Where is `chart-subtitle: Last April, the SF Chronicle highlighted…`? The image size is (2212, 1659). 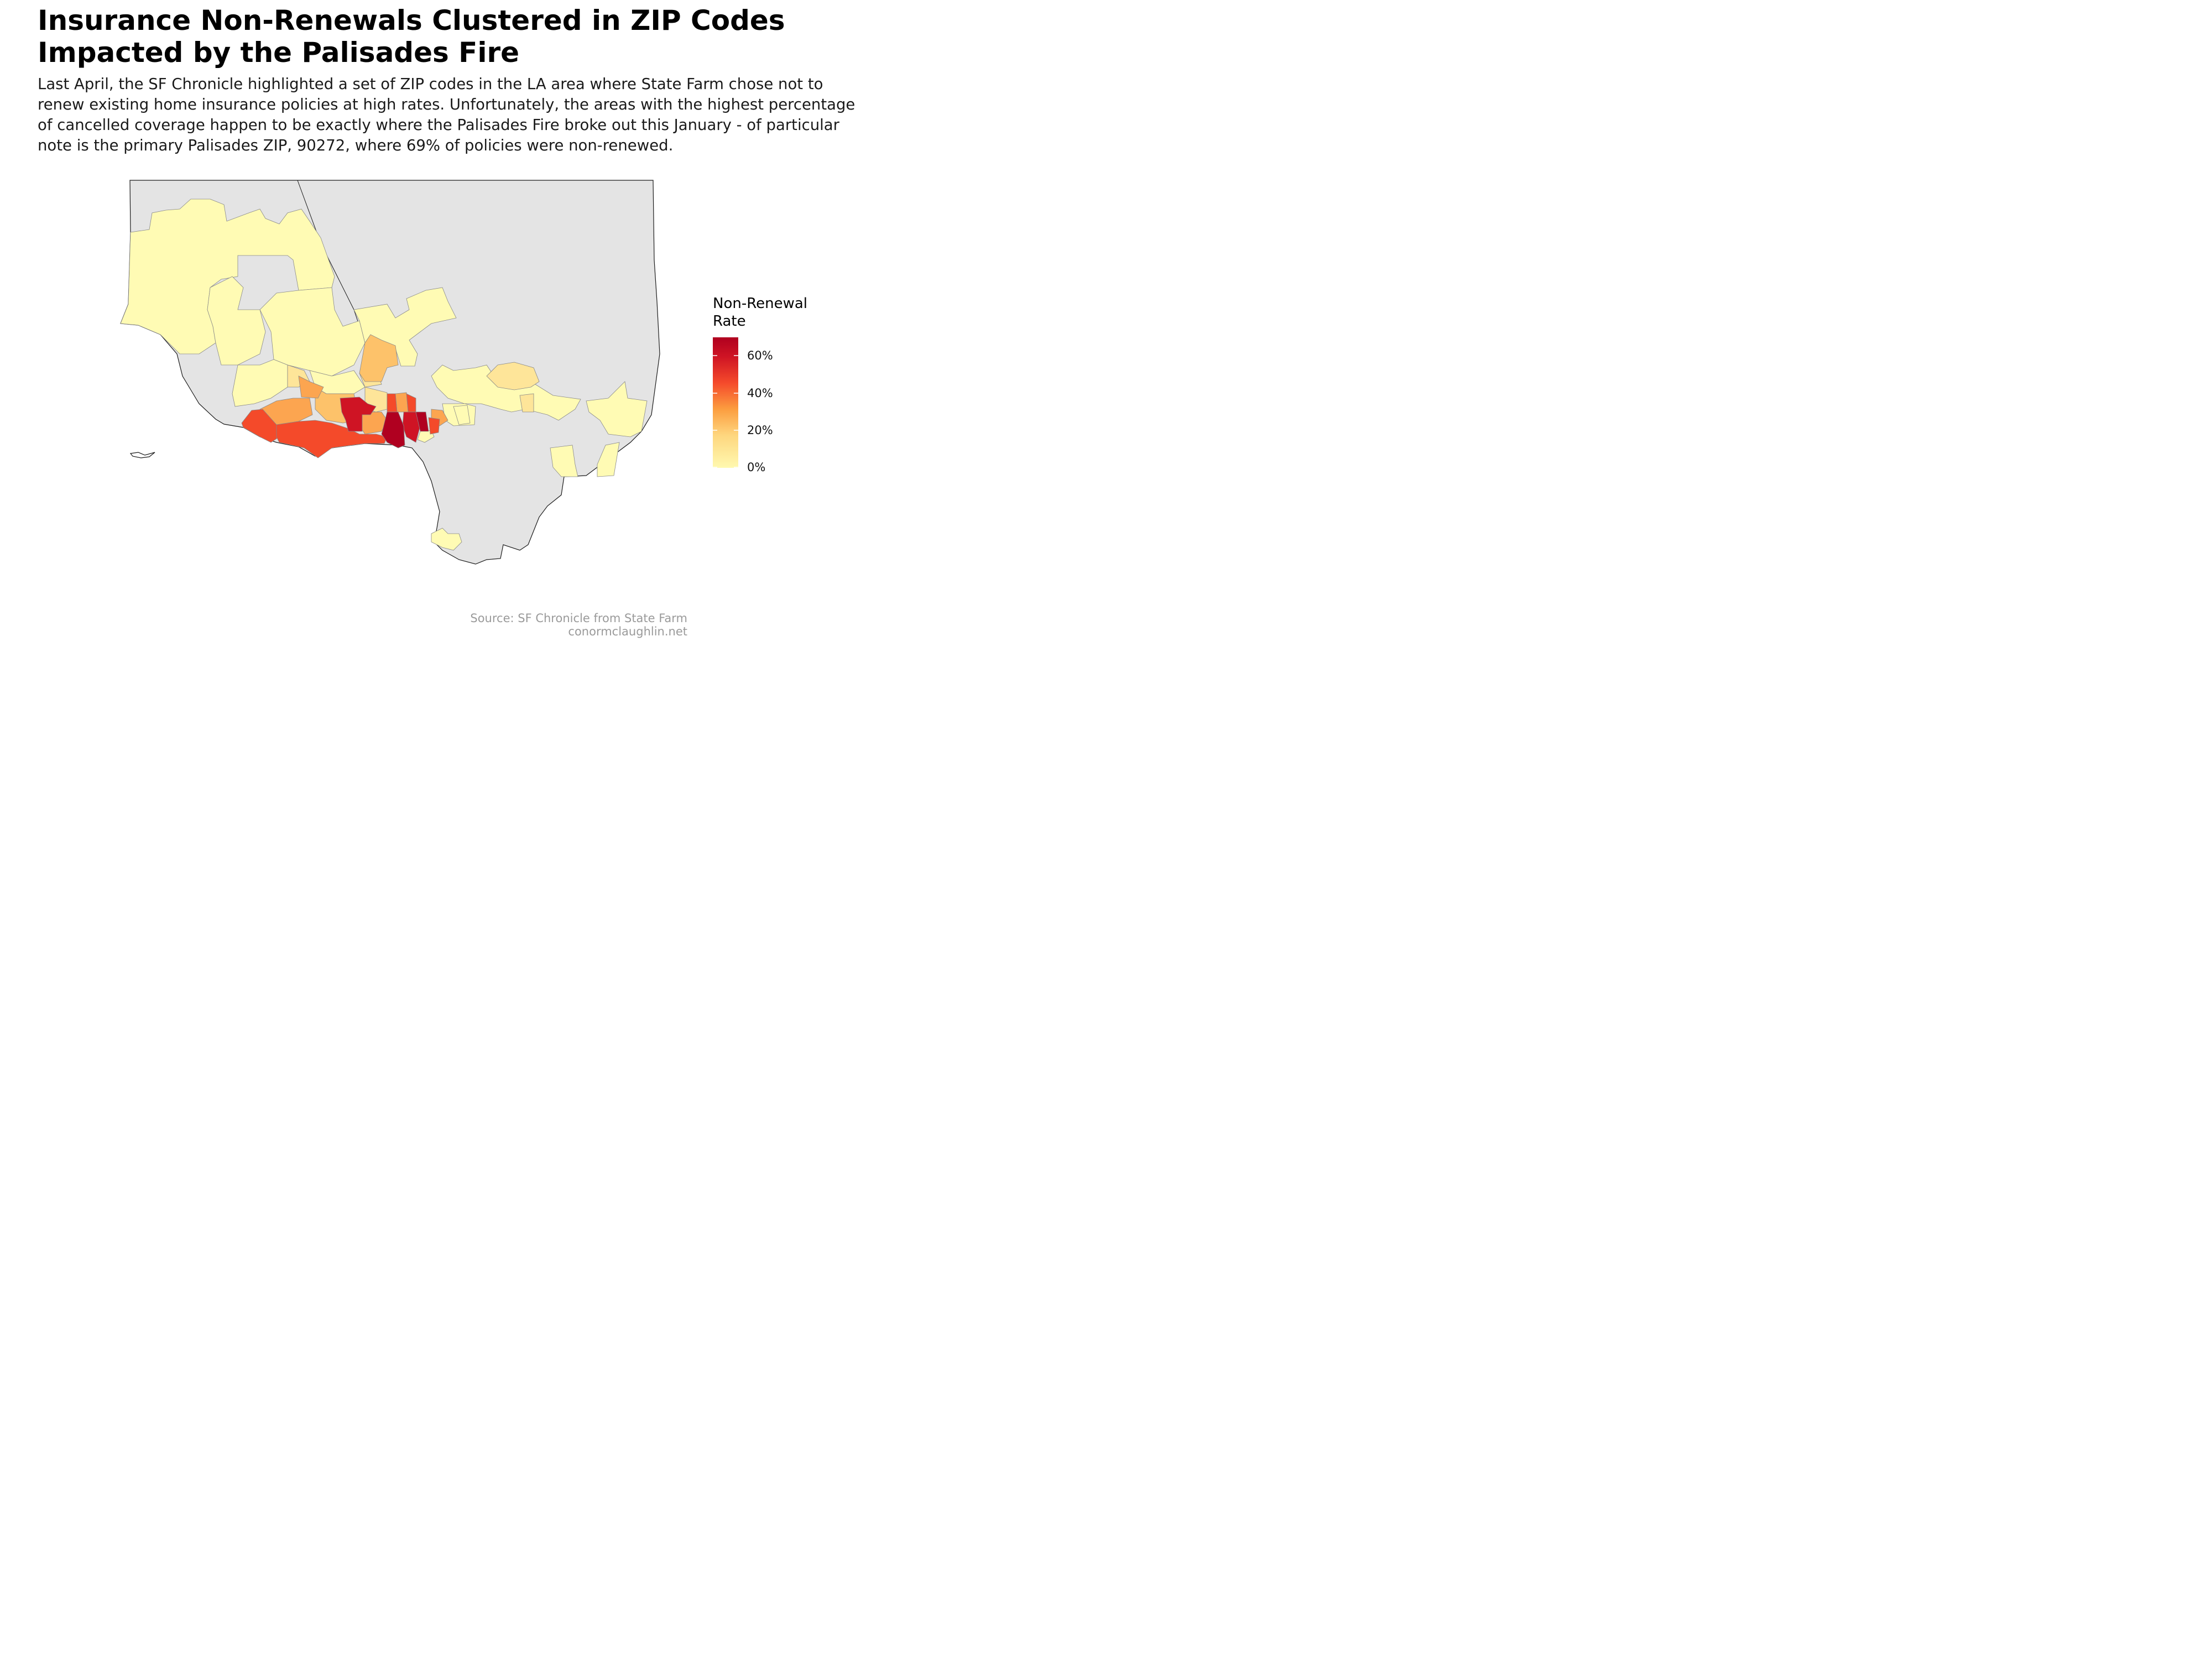 chart-subtitle: Last April, the SF Chronicle highlighted… is located at coordinates (447, 115).